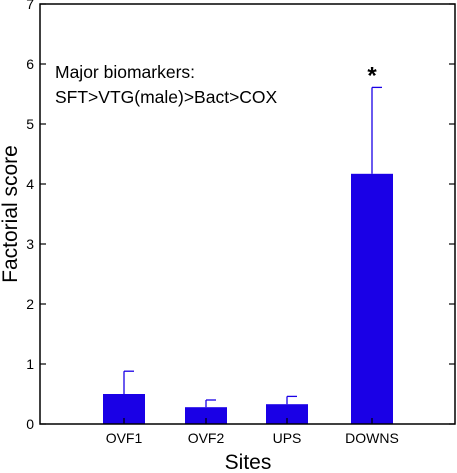  Describe the element at coordinates (11, 214) in the screenshot. I see `y-axis-title: Factorial score` at that location.